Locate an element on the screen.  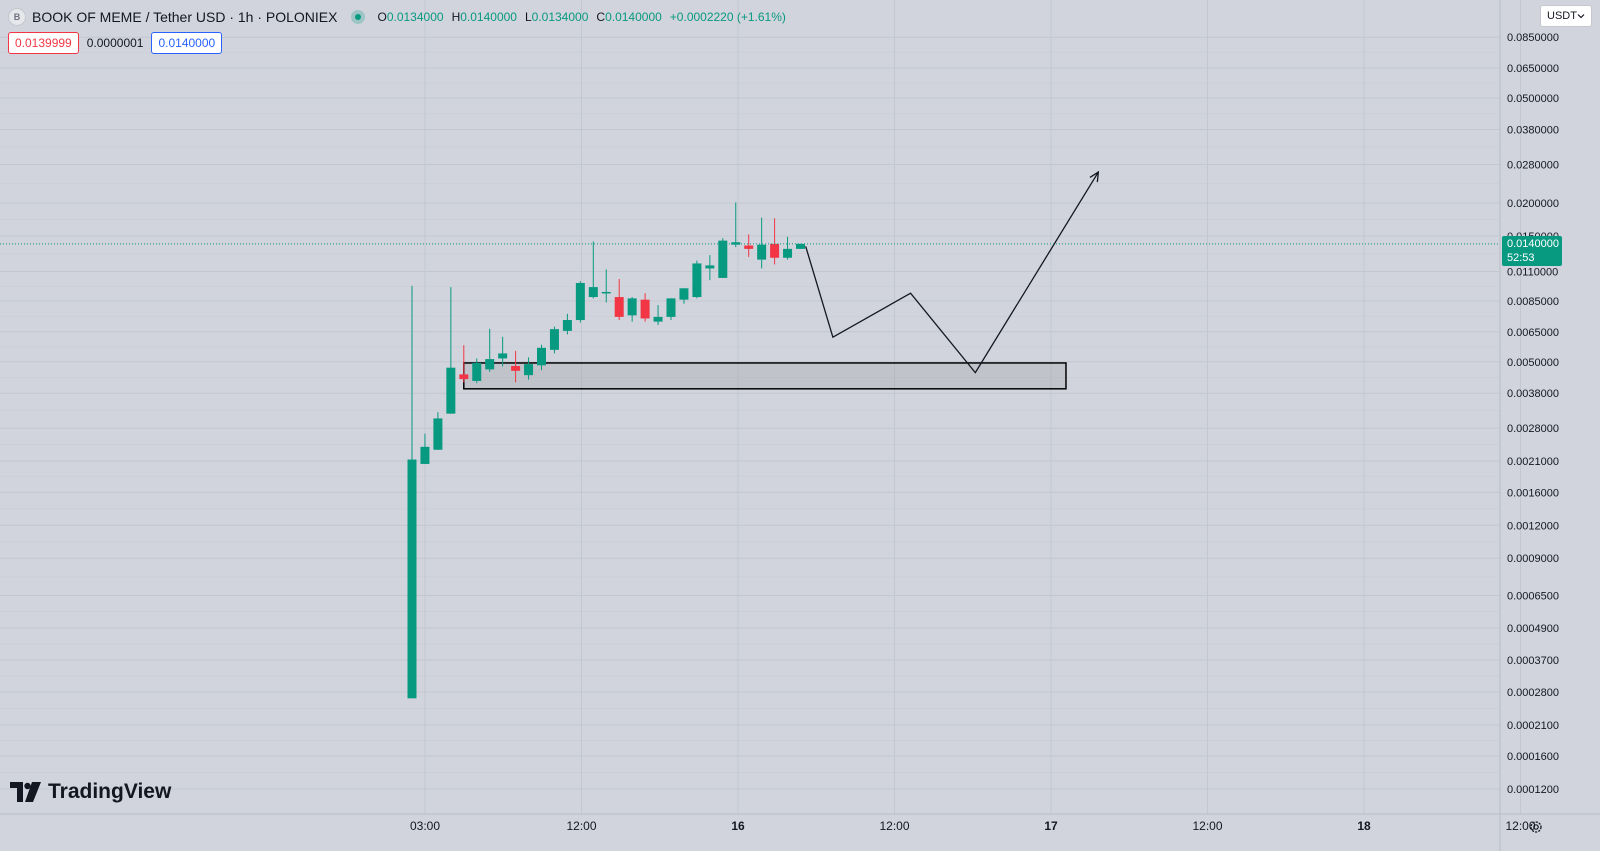
price-tick-label: 0.0038000 is located at coordinates (1533, 394).